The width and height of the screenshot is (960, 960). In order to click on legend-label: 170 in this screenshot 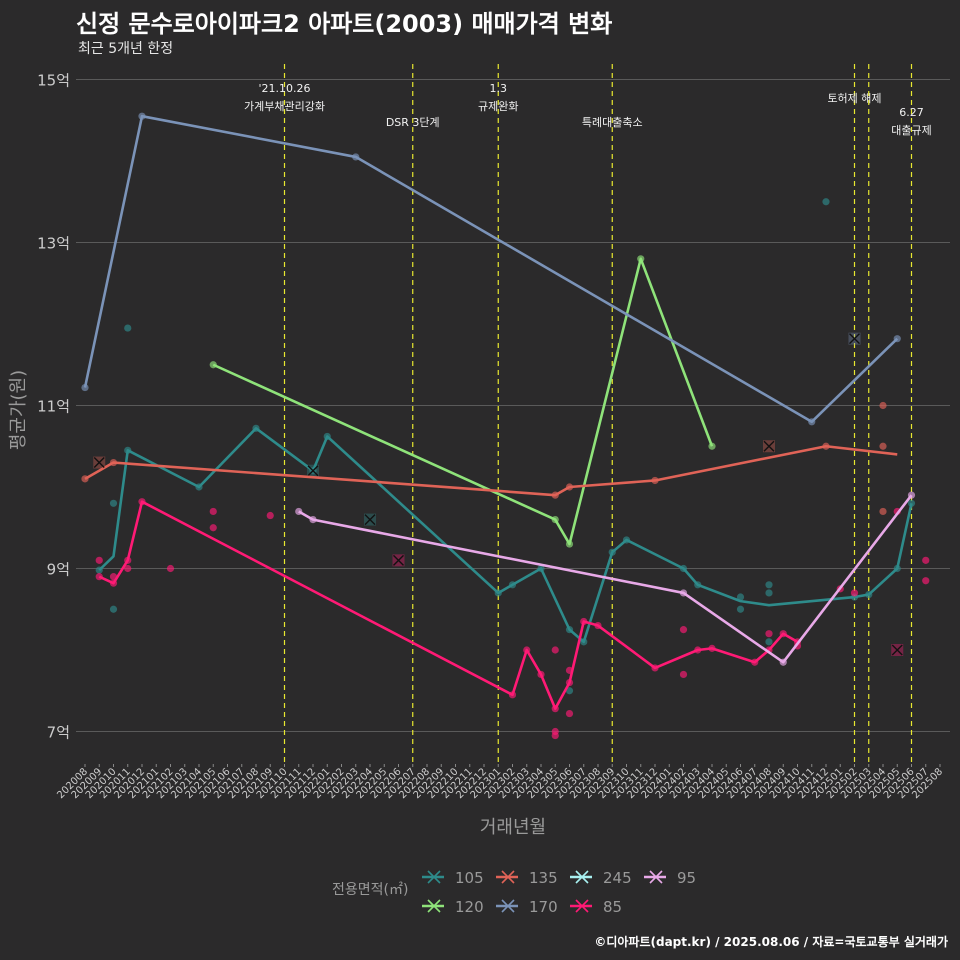, I will do `click(543, 907)`.